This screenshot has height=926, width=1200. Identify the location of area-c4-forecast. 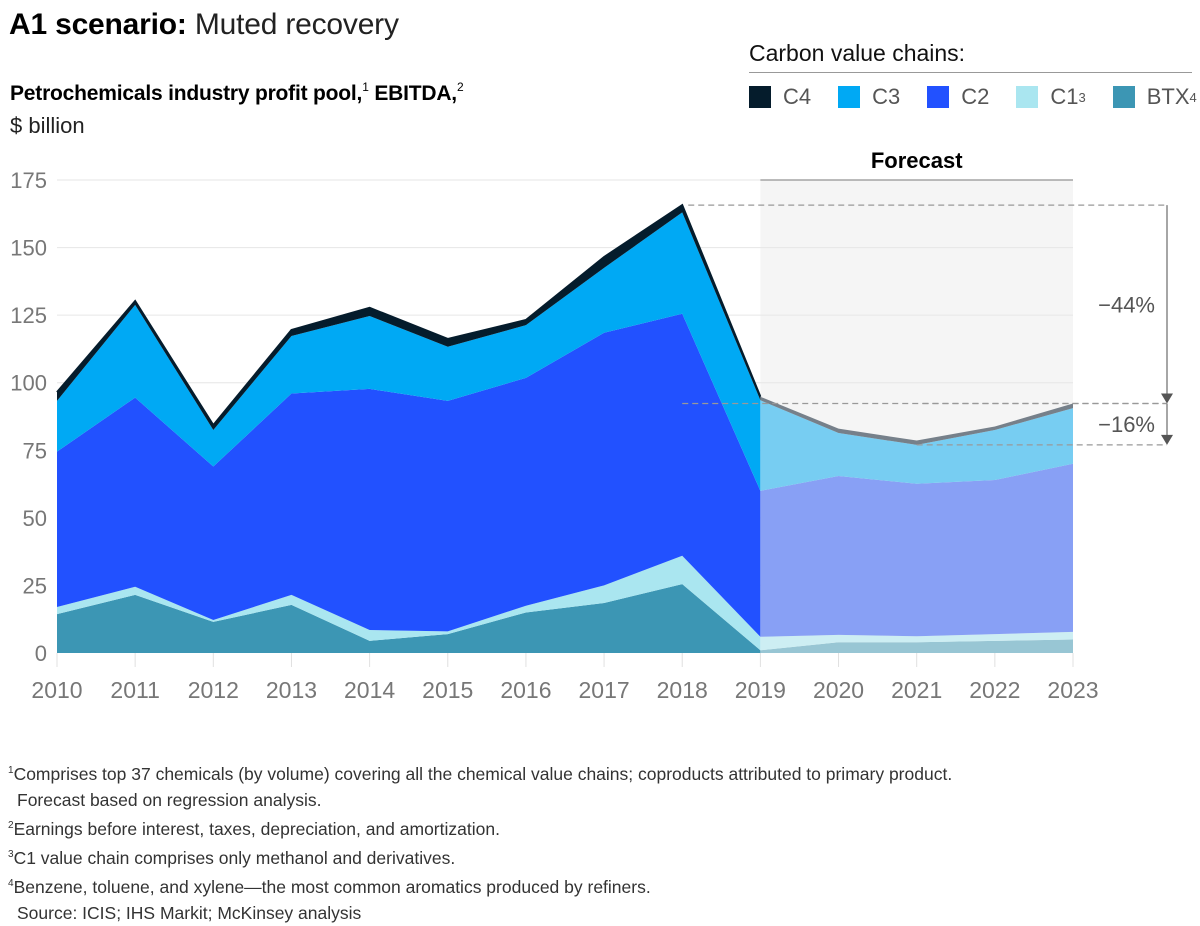
(916, 420).